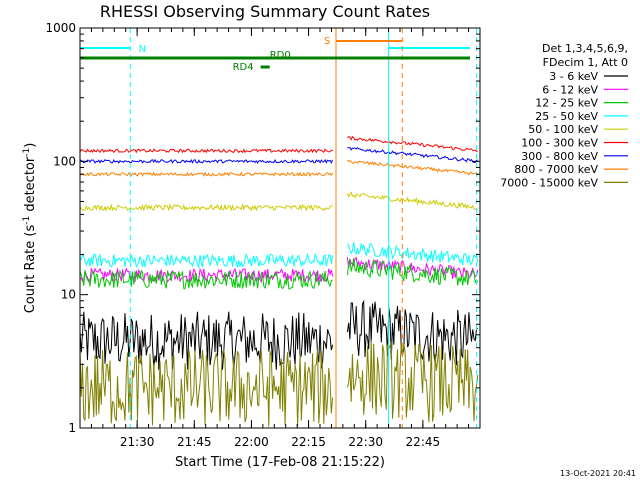 This screenshot has width=640, height=480. What do you see at coordinates (280, 55) in the screenshot?
I see `rd0-marker-label: RD0` at bounding box center [280, 55].